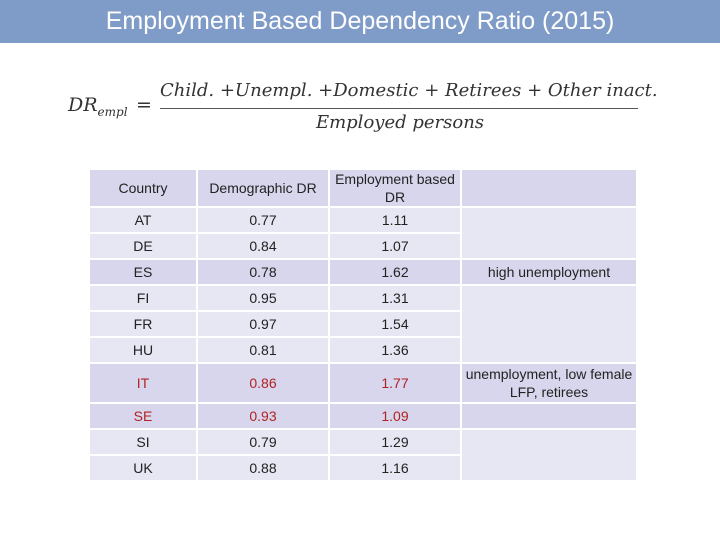  I want to click on formula-equals: =, so click(144, 105).